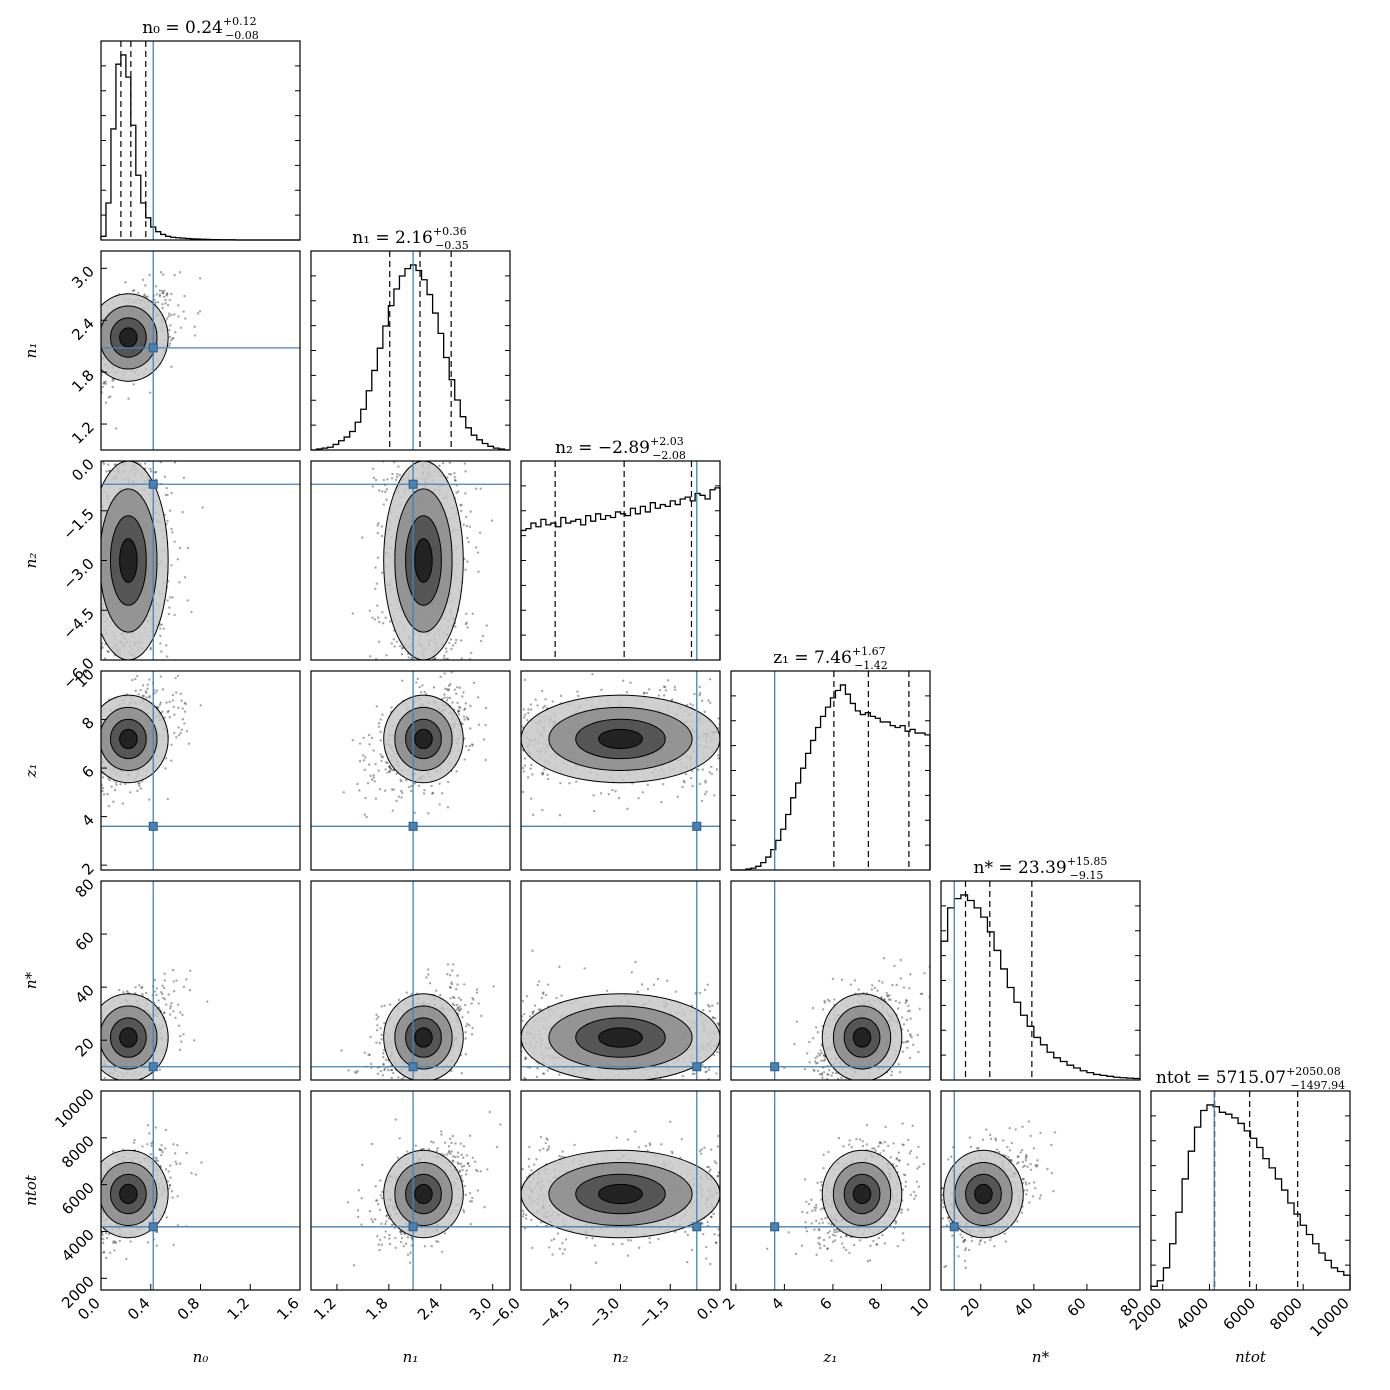 The height and width of the screenshot is (1390, 1390). Describe the element at coordinates (200, 770) in the screenshot. I see `panel-contents-n0-z1` at that location.